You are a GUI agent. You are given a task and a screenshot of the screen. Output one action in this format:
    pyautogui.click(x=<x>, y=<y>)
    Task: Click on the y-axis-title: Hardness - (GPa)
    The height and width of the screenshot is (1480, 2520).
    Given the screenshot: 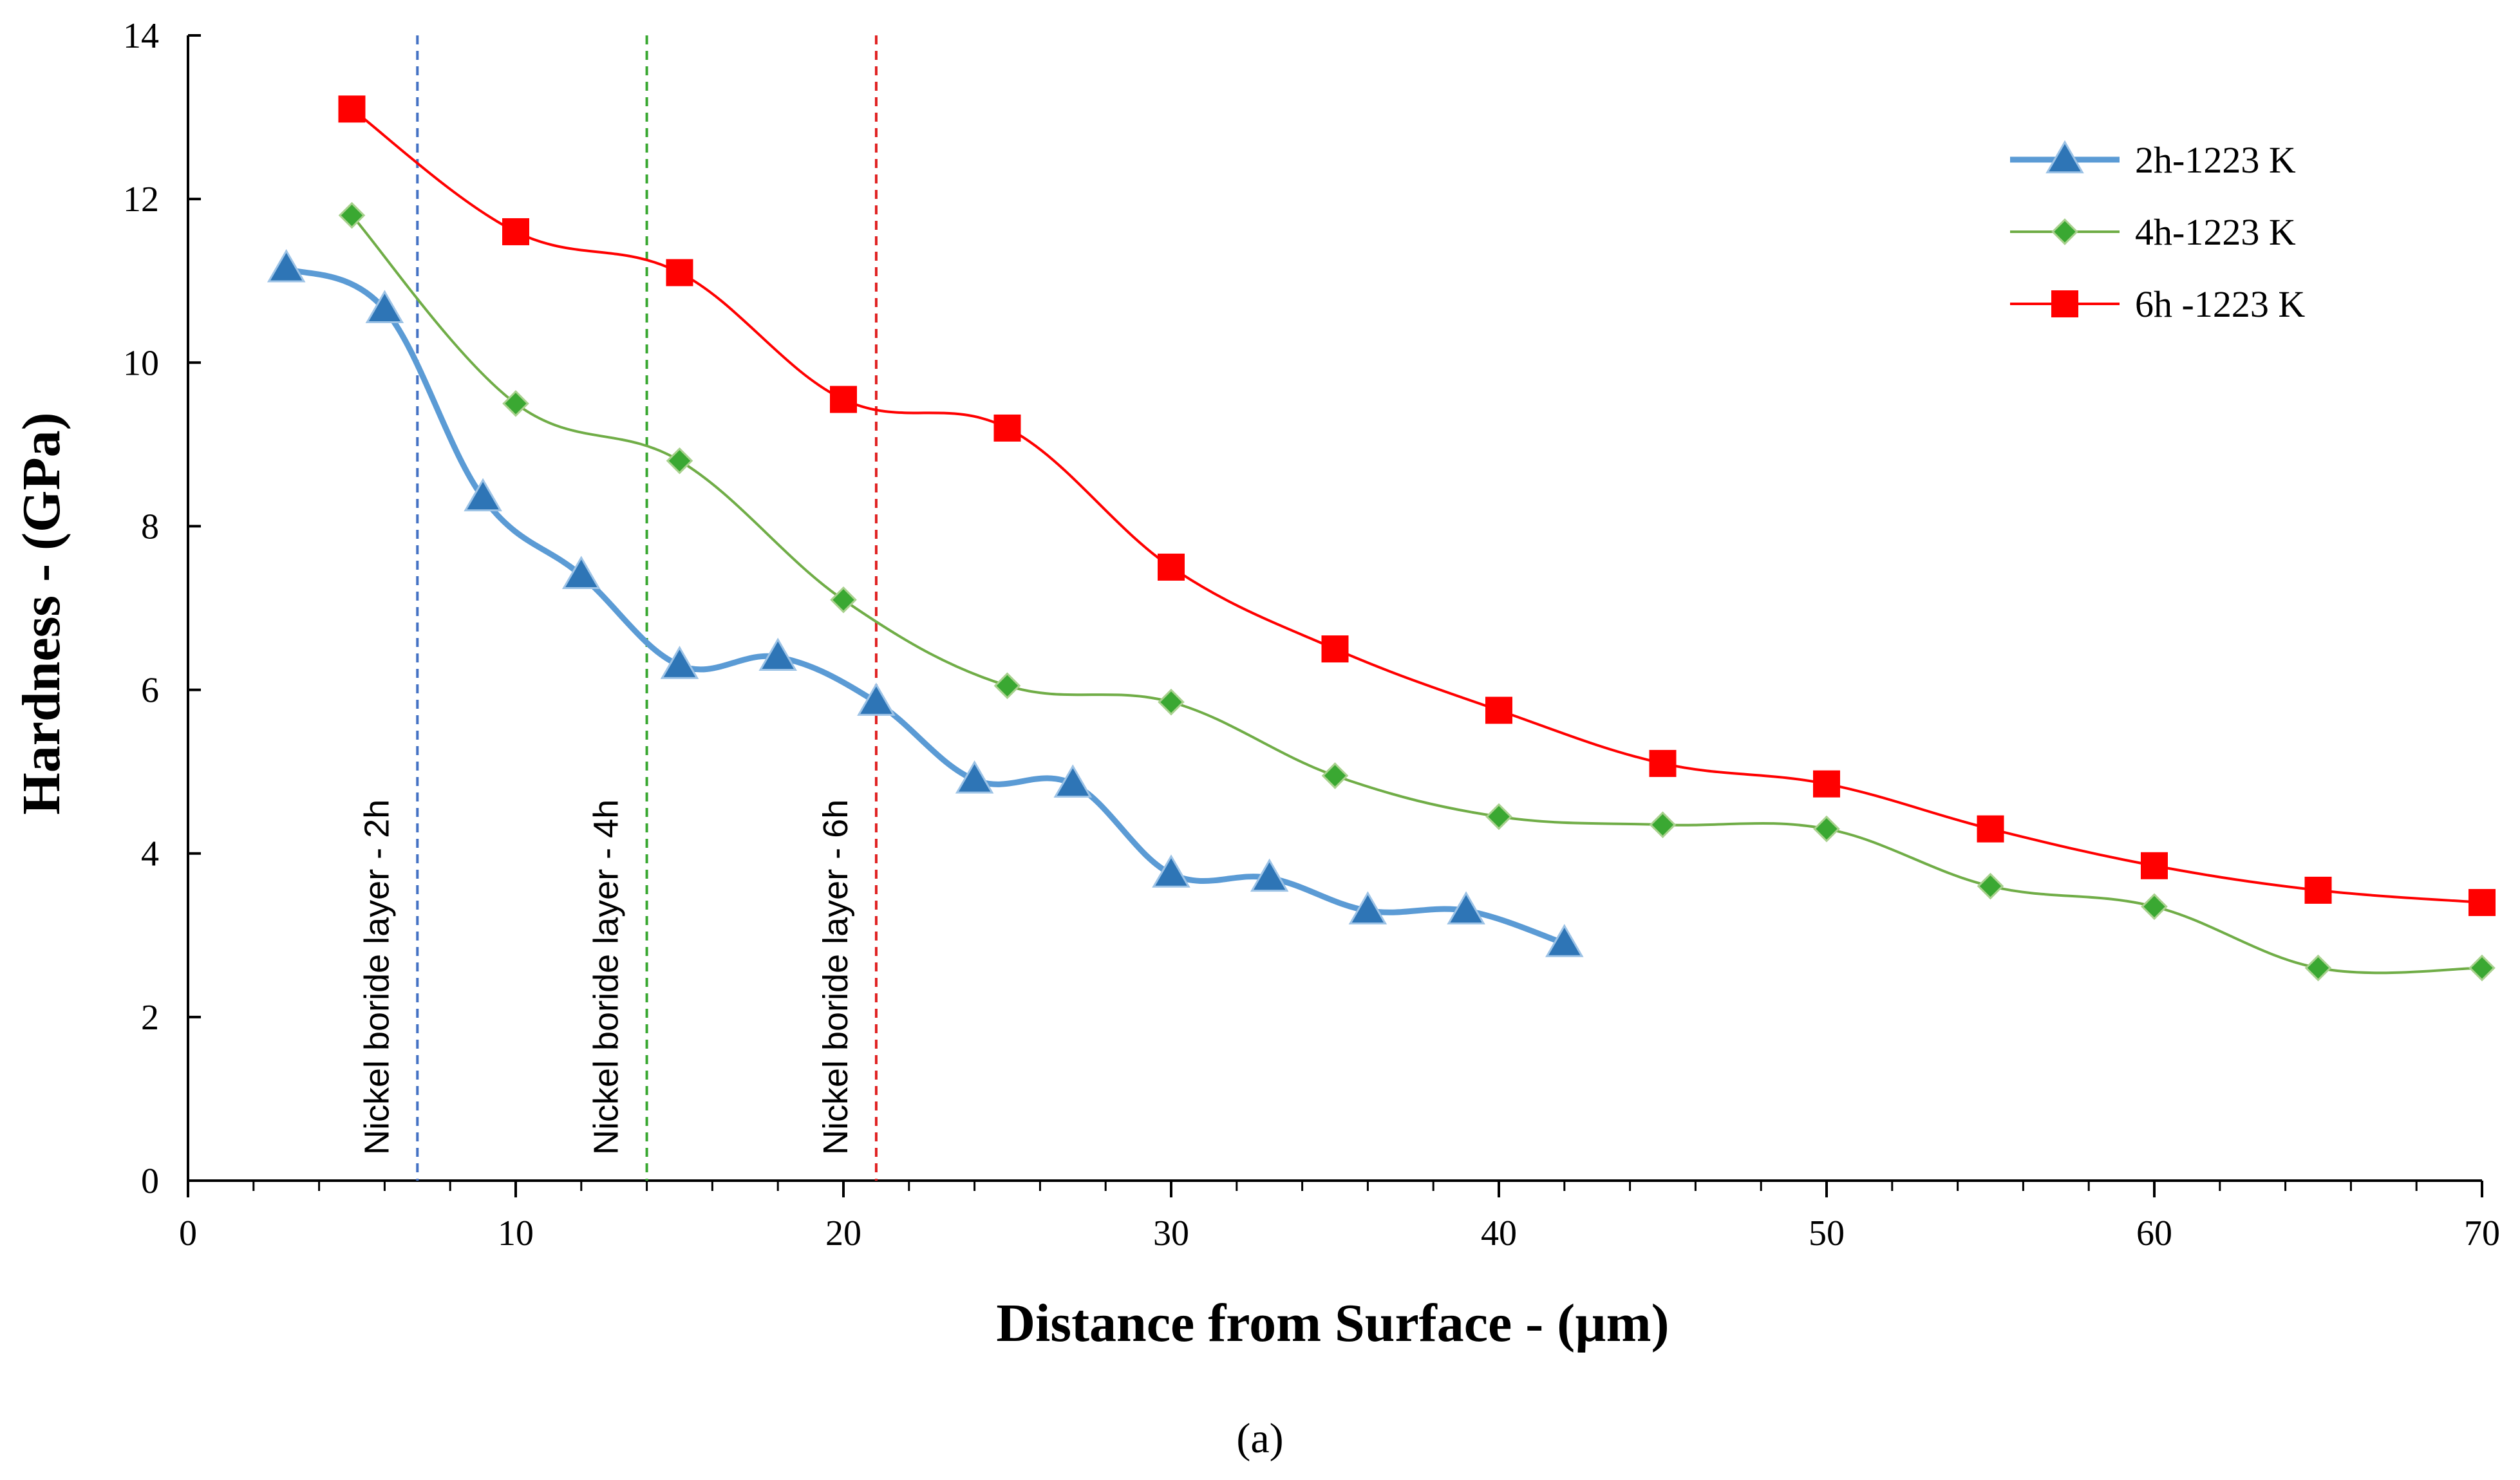 What is the action you would take?
    pyautogui.click(x=41, y=613)
    